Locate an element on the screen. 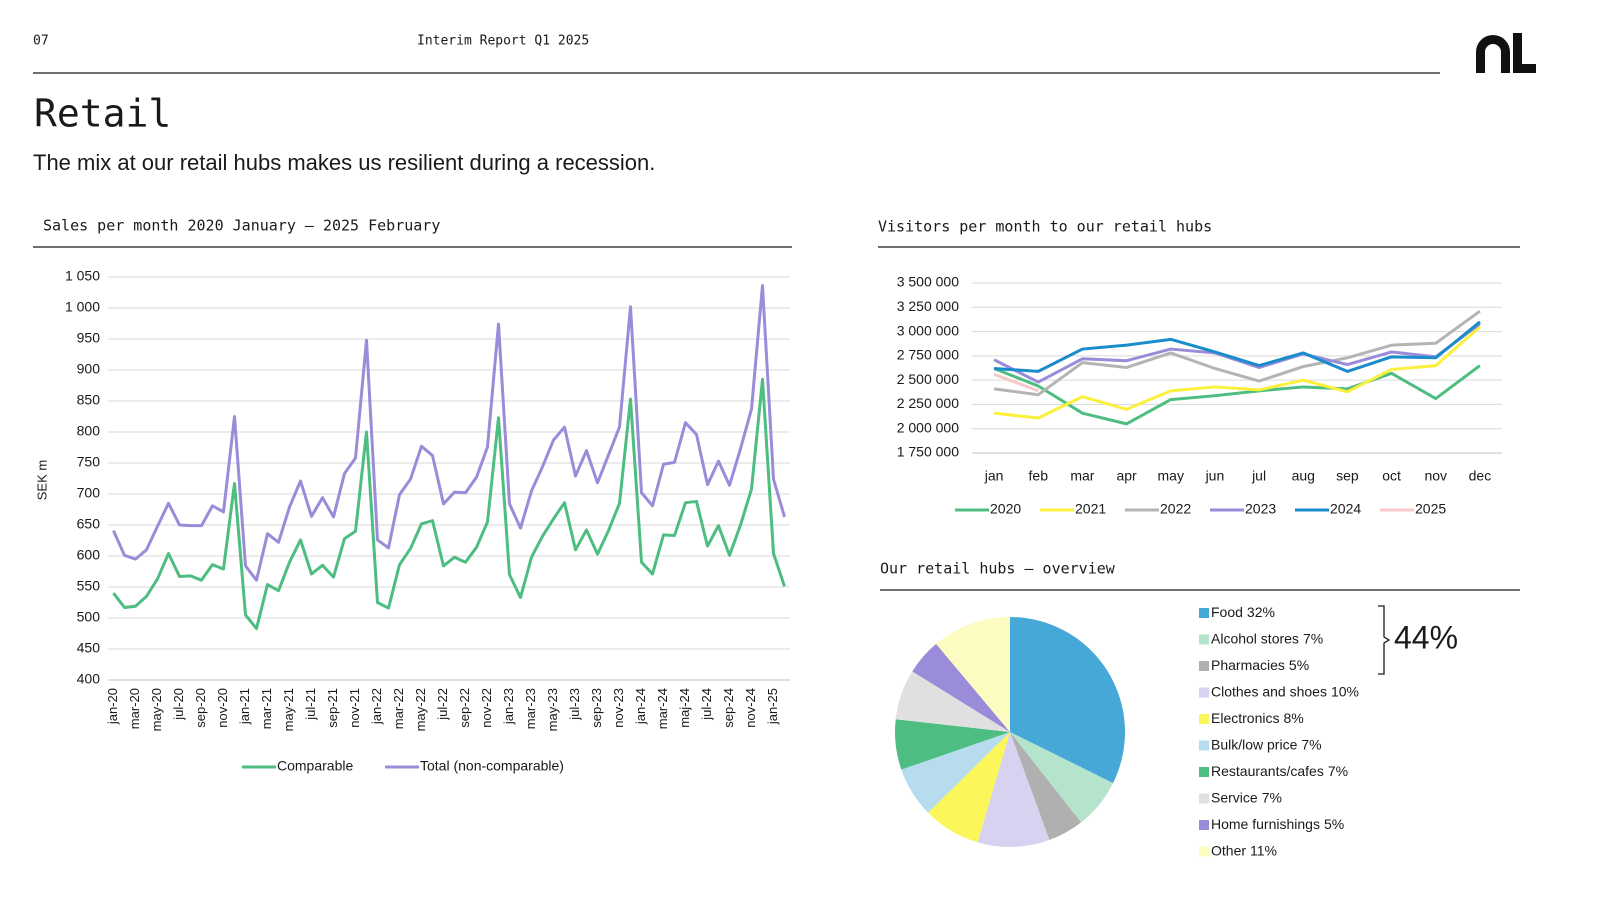 The width and height of the screenshot is (1600, 900). chart-title: Visitors per month to our retail hubs is located at coordinates (1045, 227).